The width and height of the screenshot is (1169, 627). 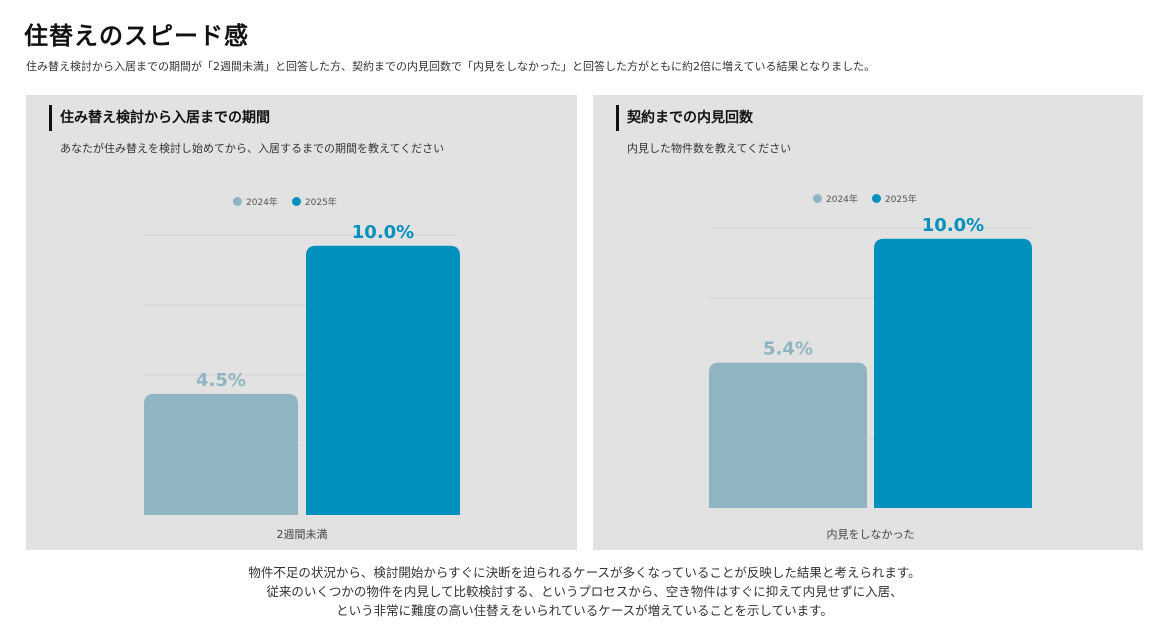 What do you see at coordinates (788, 349) in the screenshot?
I see `data-label: 5.4%` at bounding box center [788, 349].